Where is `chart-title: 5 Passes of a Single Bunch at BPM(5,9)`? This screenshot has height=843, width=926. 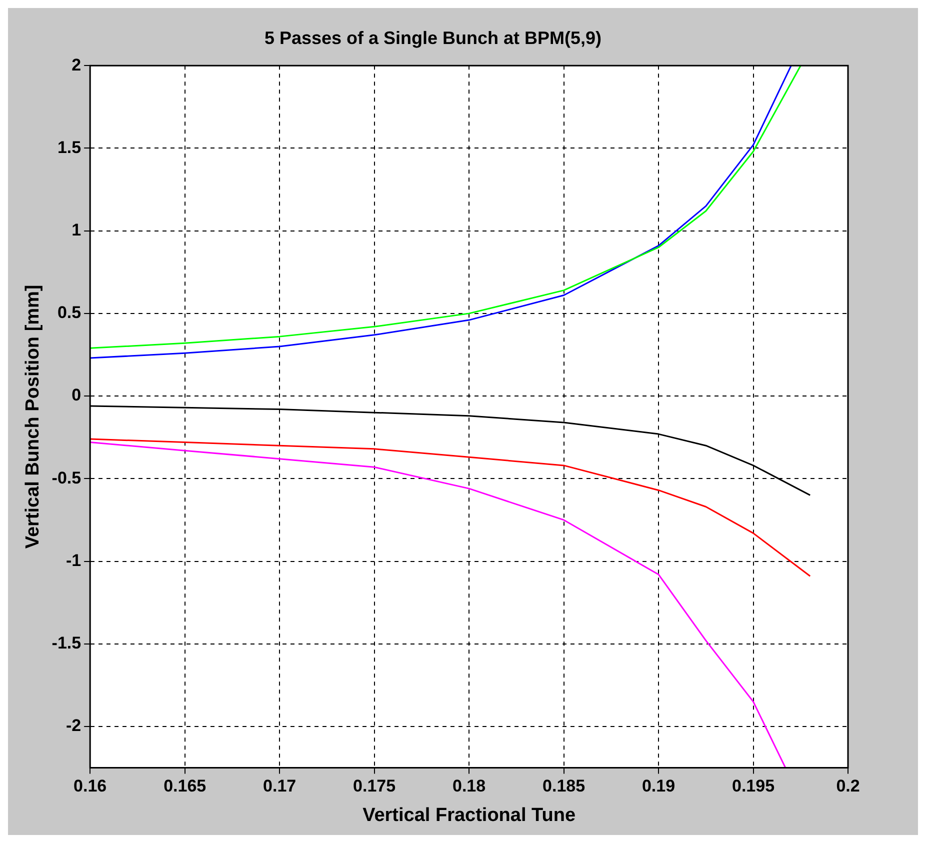
chart-title: 5 Passes of a Single Bunch at BPM(5,9) is located at coordinates (433, 38).